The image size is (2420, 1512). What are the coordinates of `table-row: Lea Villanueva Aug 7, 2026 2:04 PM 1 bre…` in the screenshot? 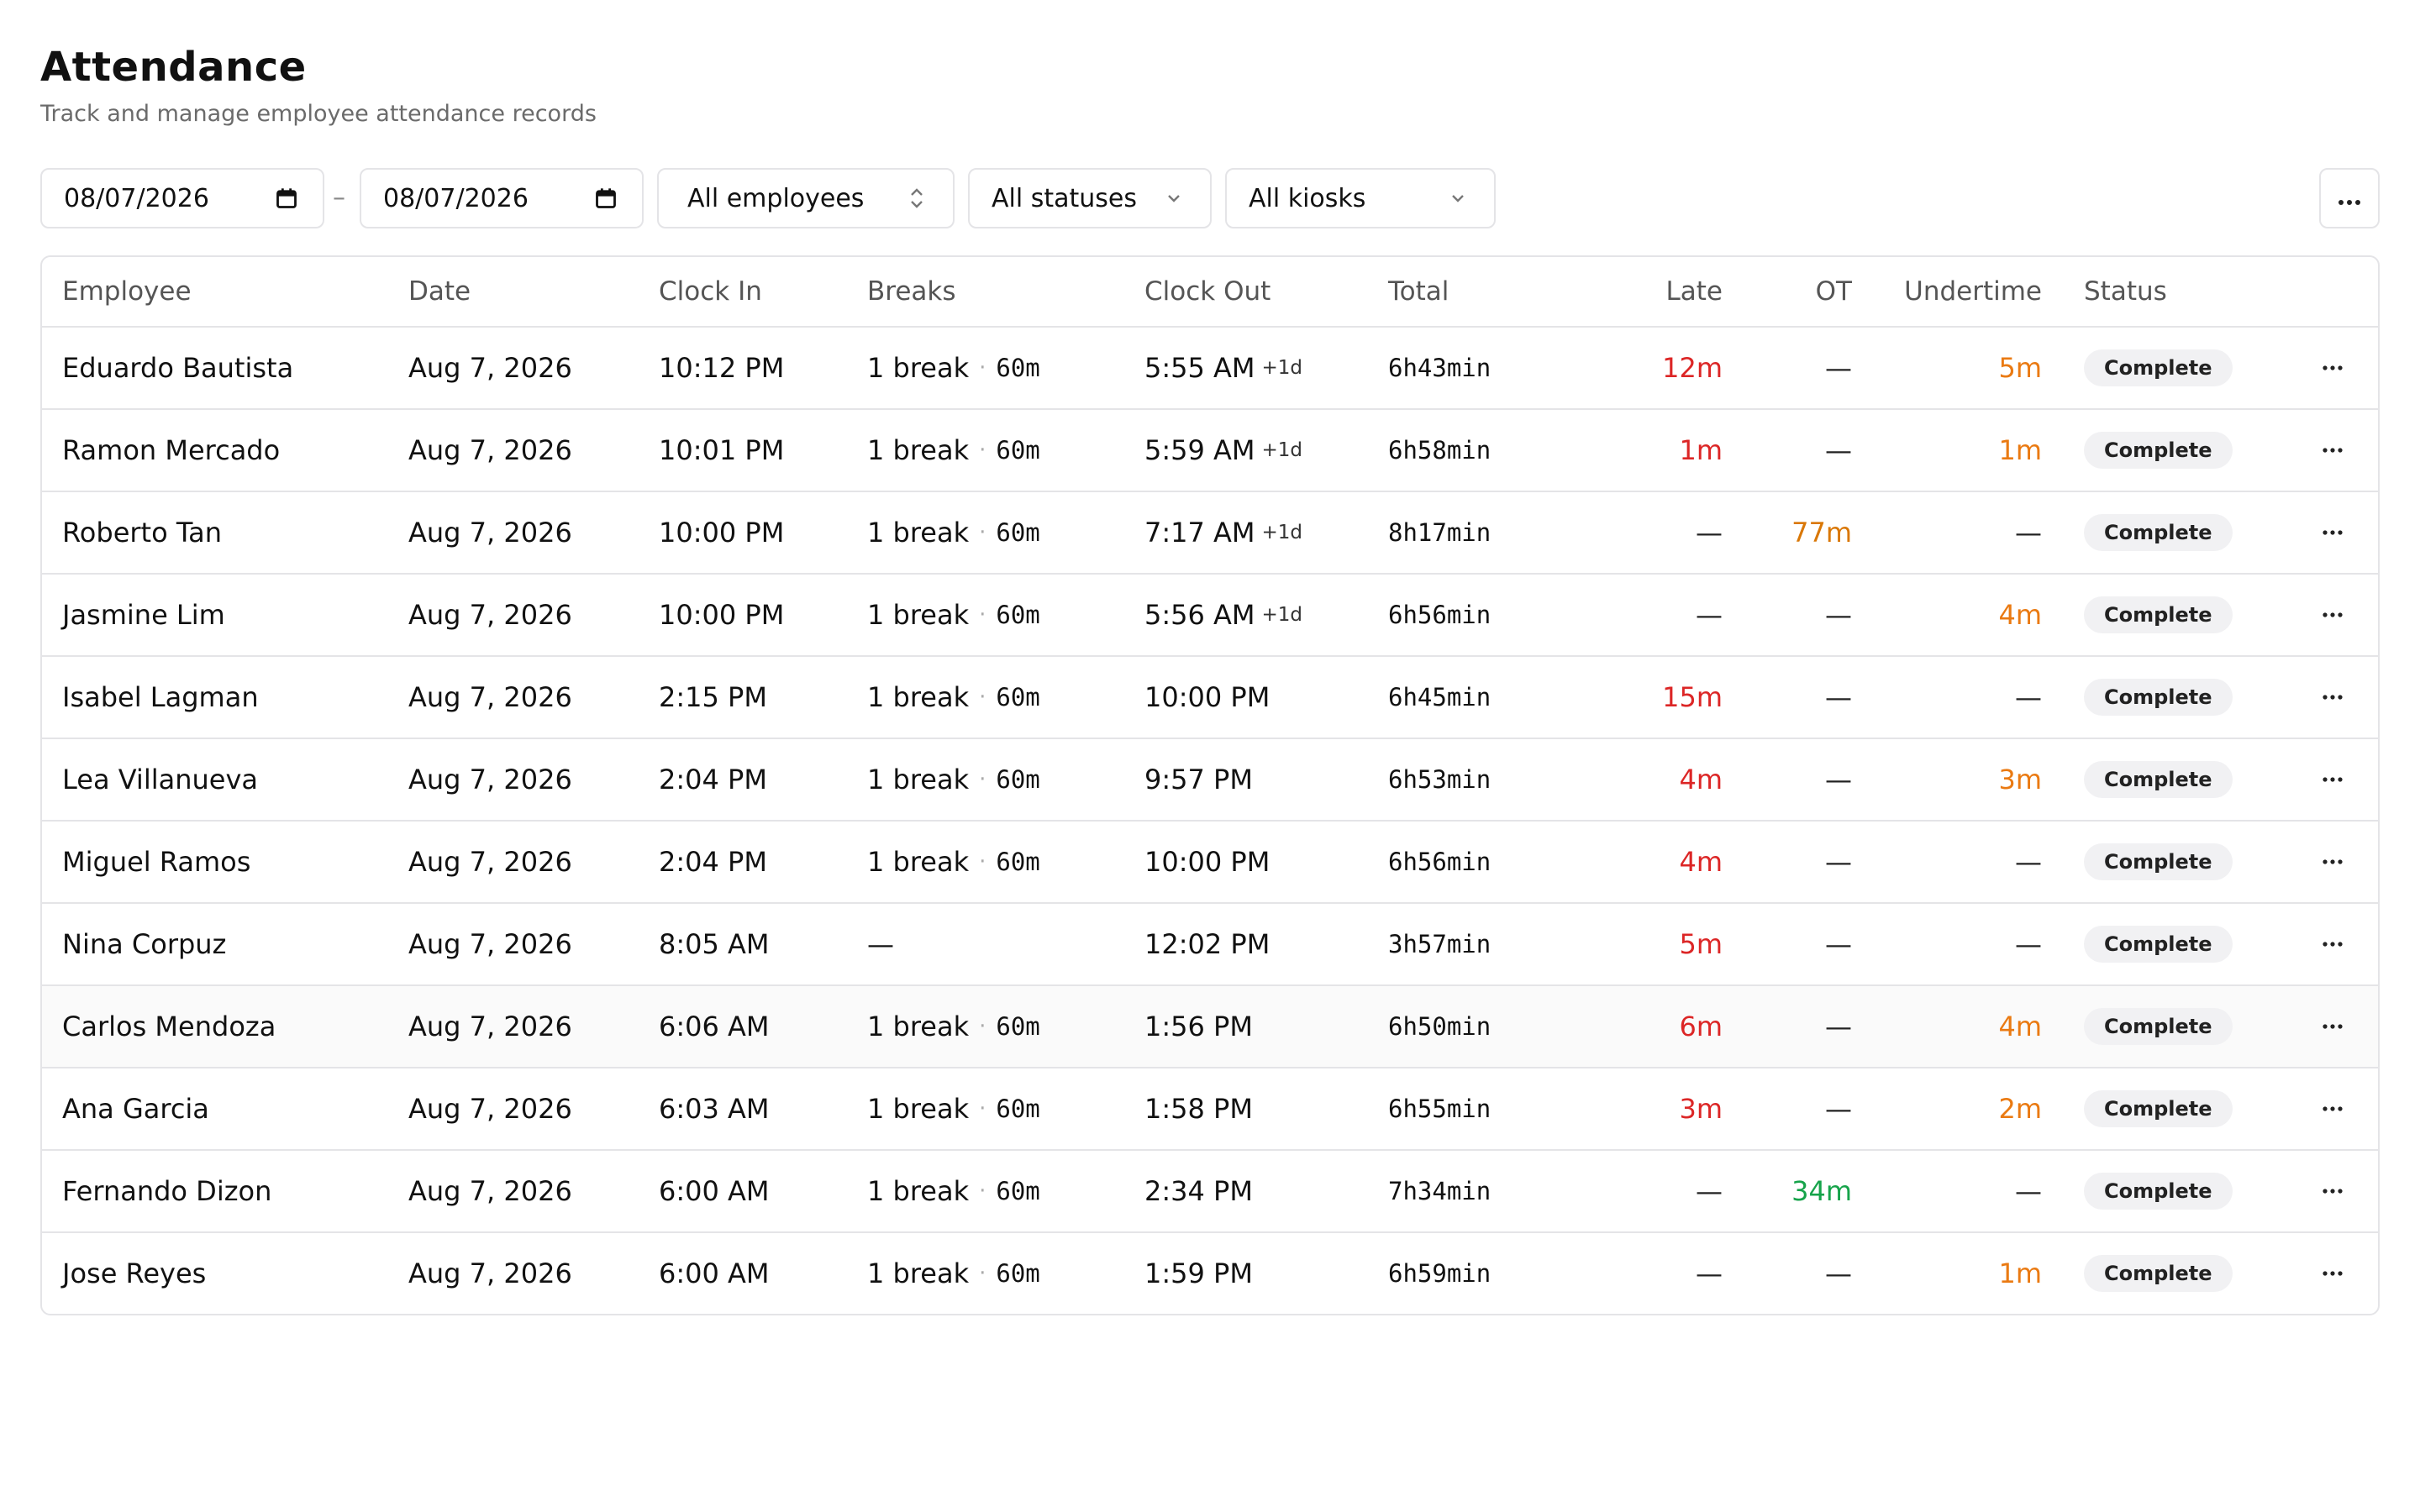 It's located at (1210, 779).